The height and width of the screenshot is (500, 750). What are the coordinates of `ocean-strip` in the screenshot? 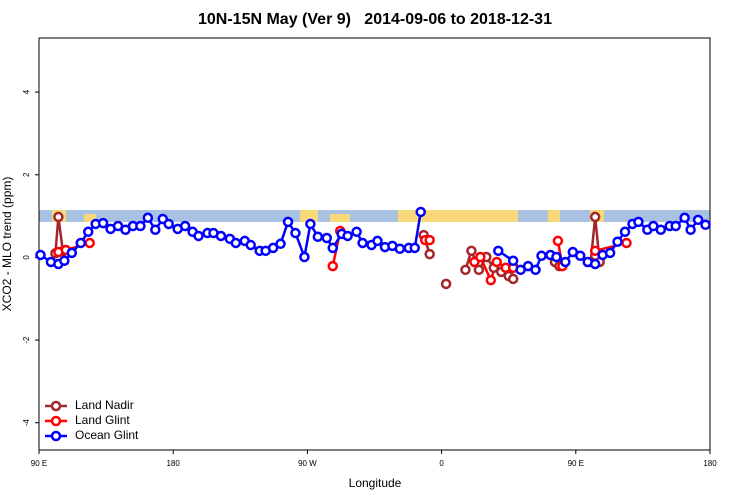 It's located at (374, 216).